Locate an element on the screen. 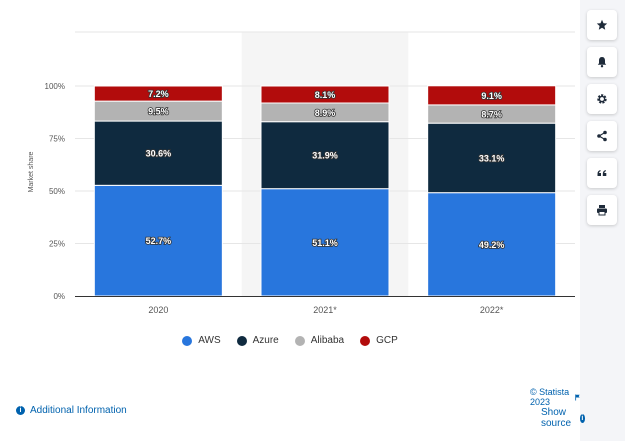 Image resolution: width=625 pixels, height=441 pixels. legend-item-azure: Azure is located at coordinates (257, 340).